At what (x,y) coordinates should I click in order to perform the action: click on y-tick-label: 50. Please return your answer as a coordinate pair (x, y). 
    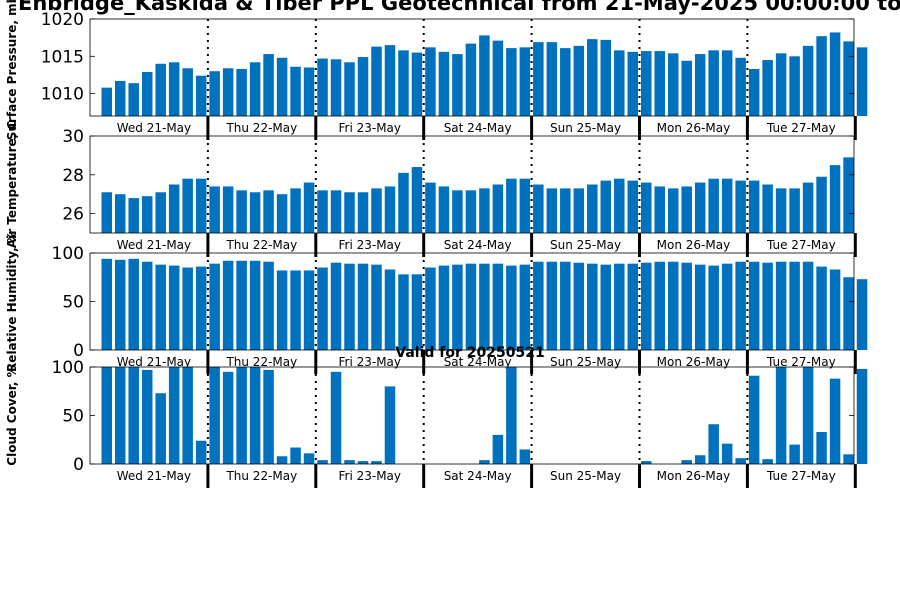
    Looking at the image, I should click on (73, 303).